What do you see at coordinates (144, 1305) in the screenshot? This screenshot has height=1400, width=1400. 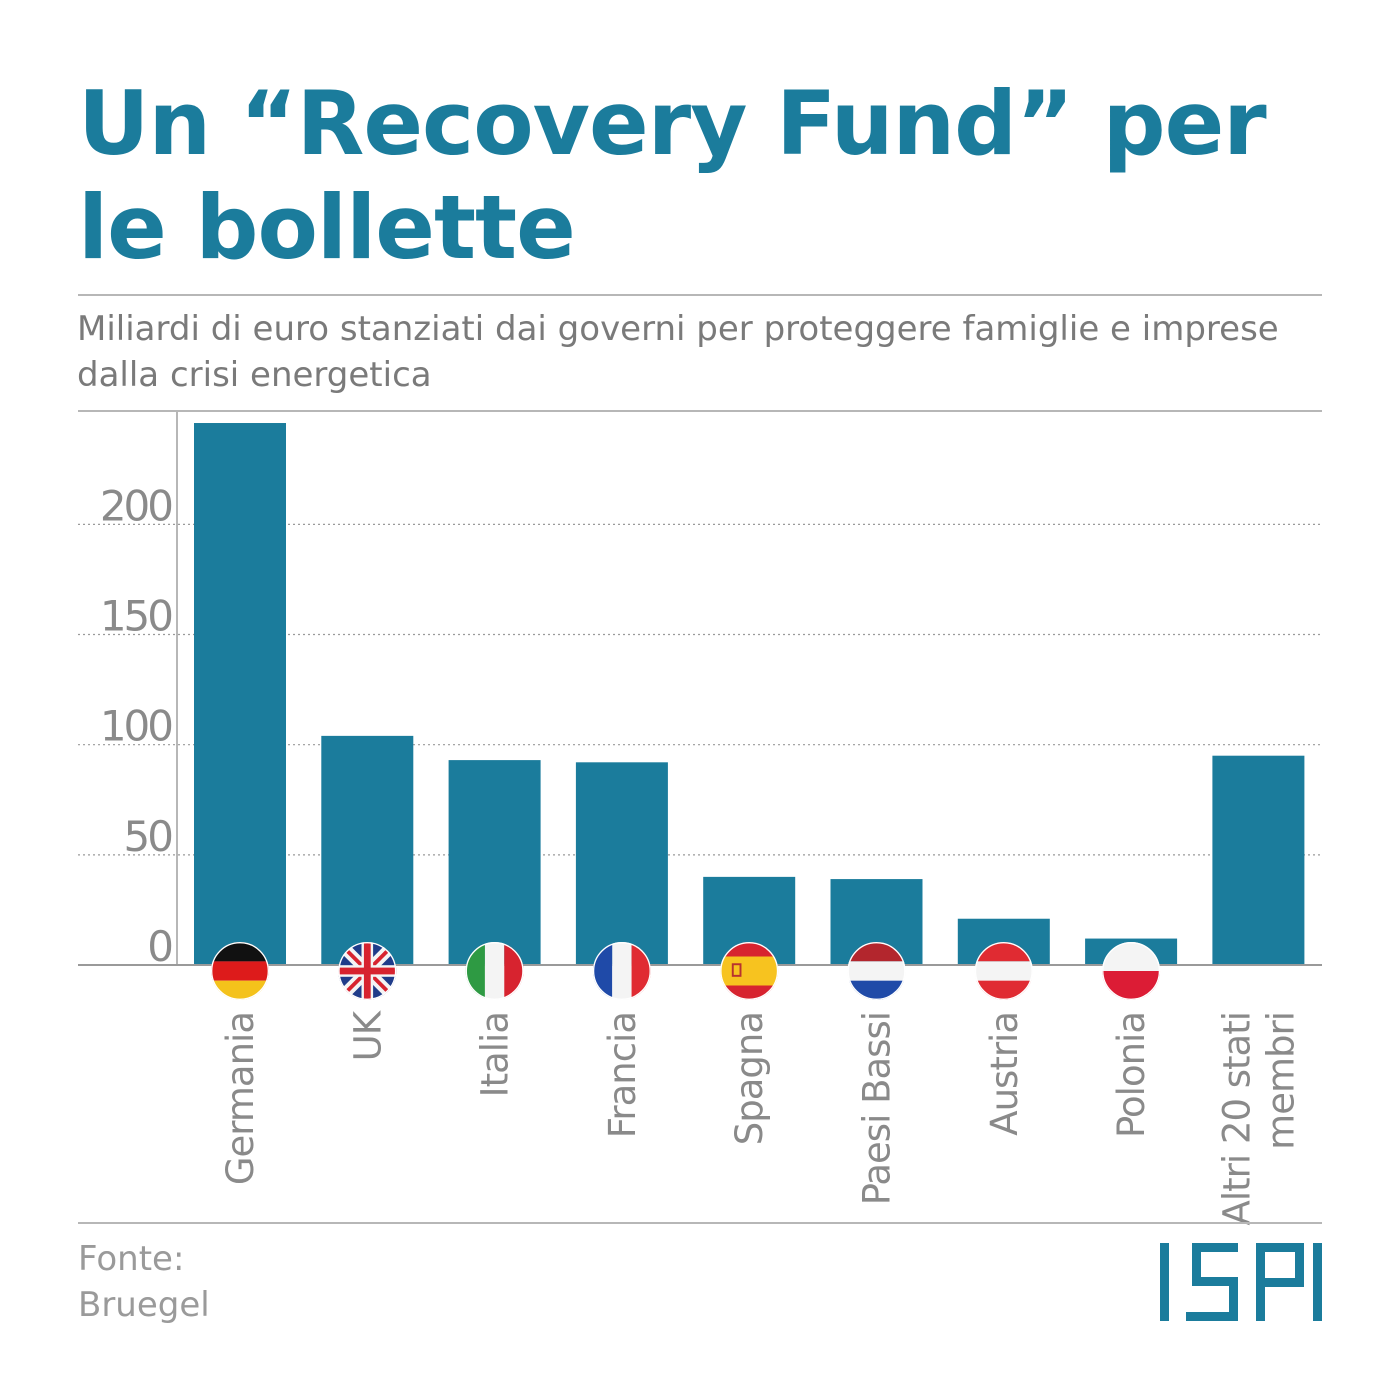 I see `source-name: Bruegel` at bounding box center [144, 1305].